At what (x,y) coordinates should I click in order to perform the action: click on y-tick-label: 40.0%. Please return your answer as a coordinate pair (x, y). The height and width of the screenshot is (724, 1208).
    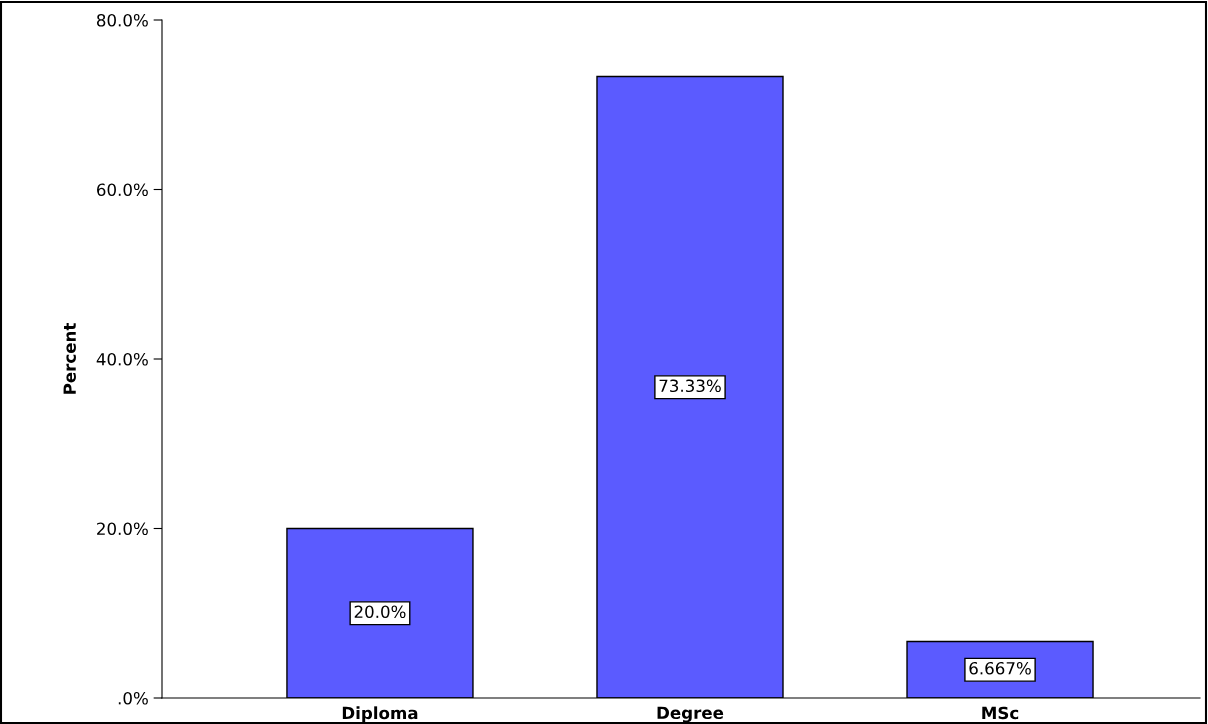
    Looking at the image, I should click on (122, 359).